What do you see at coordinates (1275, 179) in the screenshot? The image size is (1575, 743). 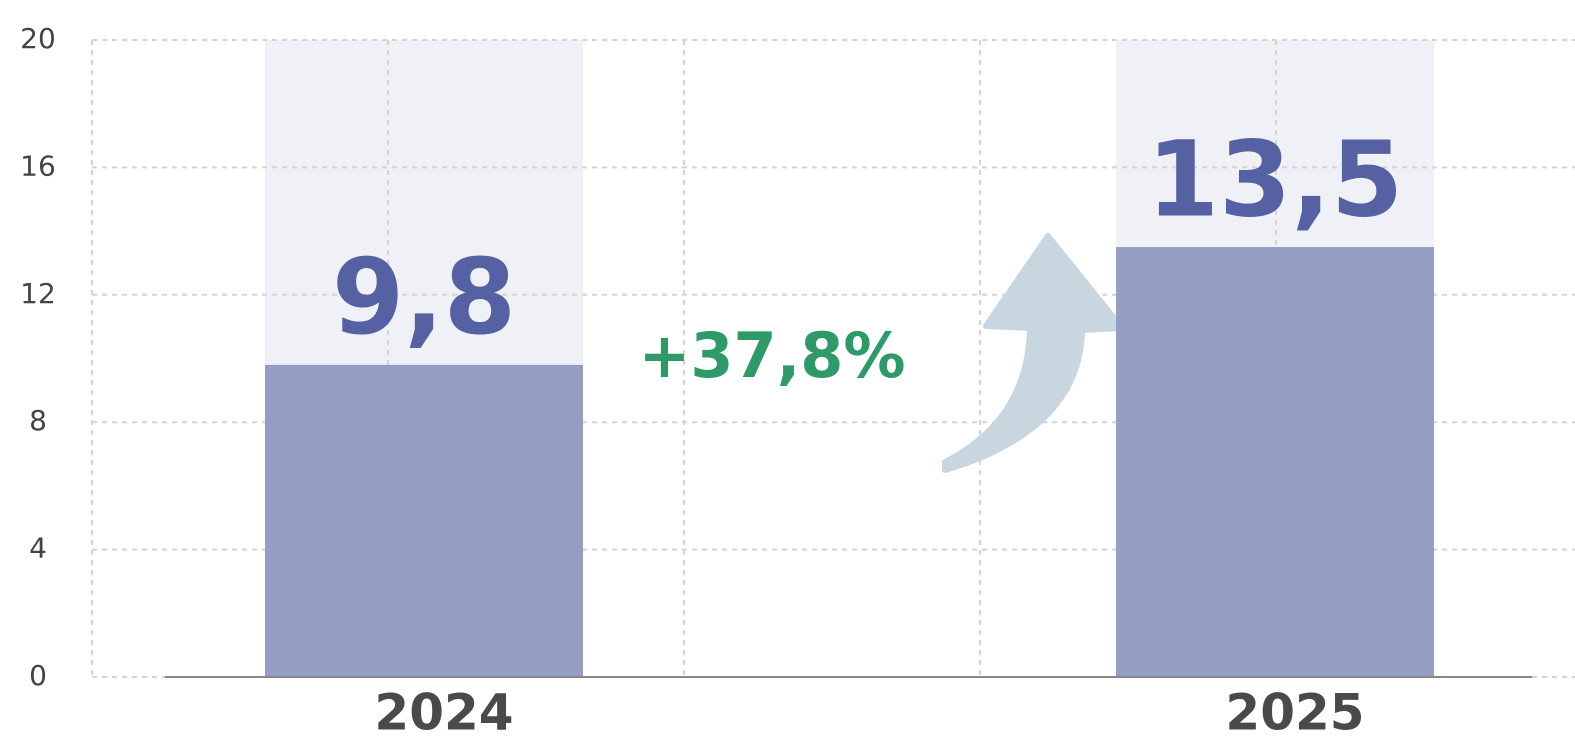 I see `value-label: 13,5` at bounding box center [1275, 179].